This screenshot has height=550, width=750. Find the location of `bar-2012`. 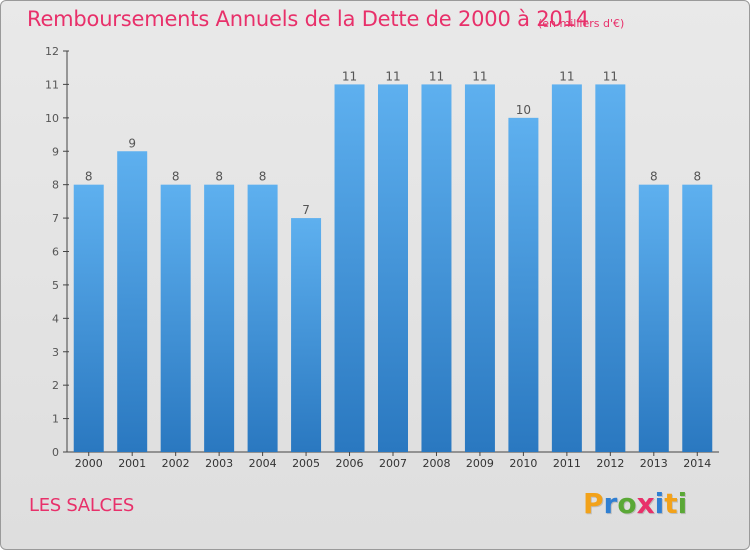

bar-2012 is located at coordinates (610, 268).